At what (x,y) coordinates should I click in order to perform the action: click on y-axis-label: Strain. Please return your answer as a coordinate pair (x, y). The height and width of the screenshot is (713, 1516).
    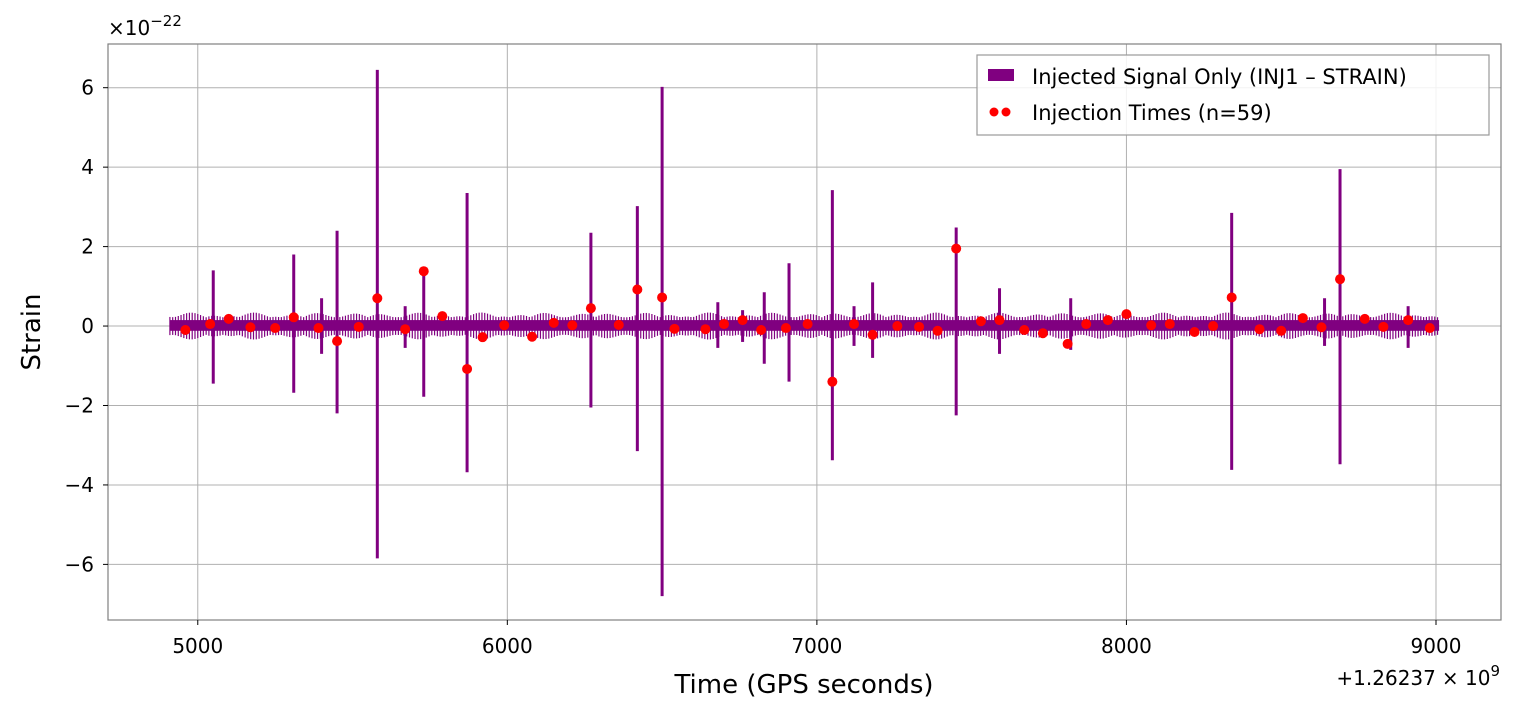
    Looking at the image, I should click on (32, 331).